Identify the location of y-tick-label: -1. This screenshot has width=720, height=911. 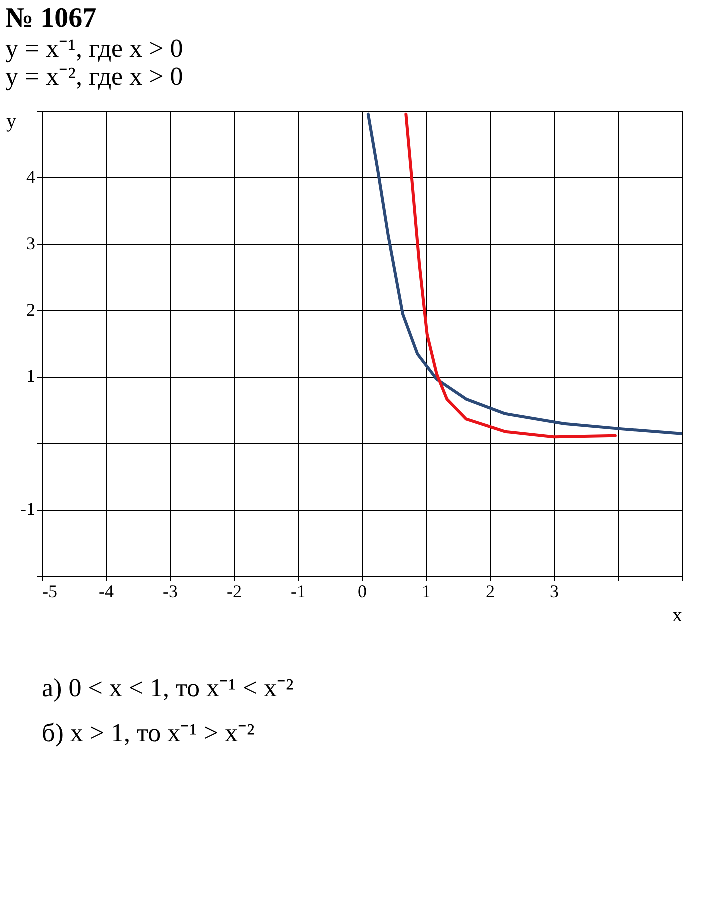
(28, 509).